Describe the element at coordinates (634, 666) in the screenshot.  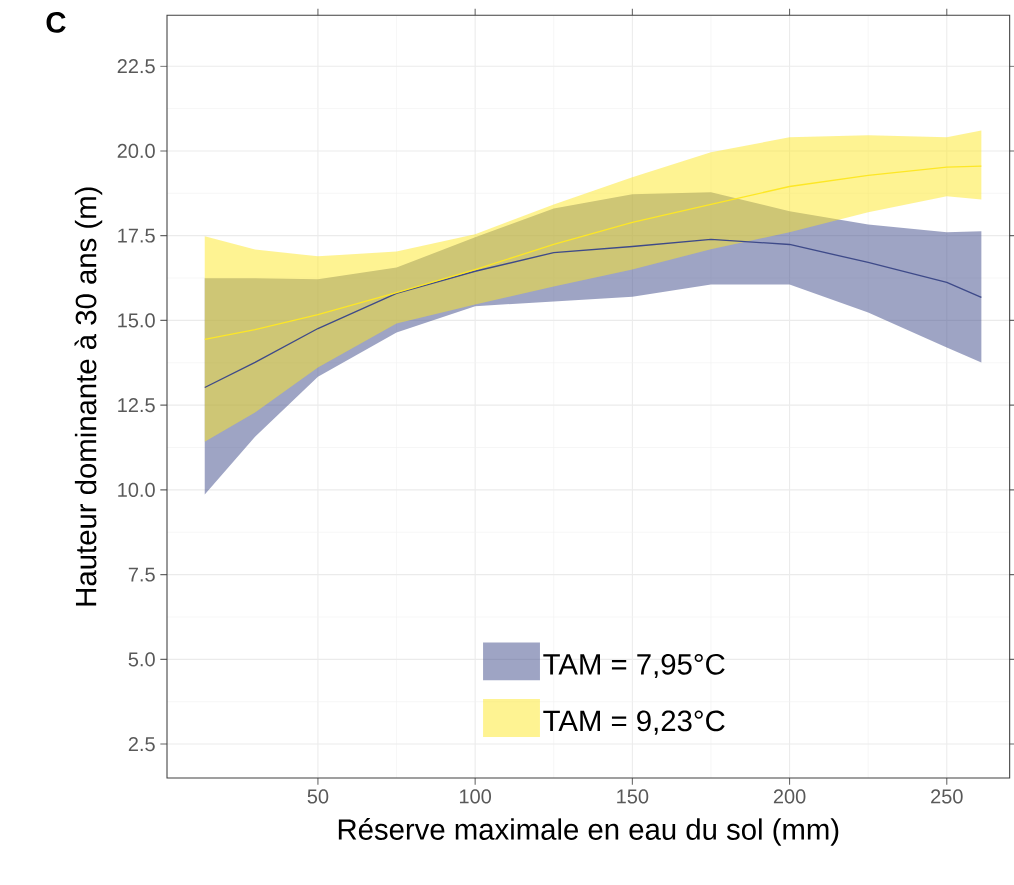
I see `legend-label: TAM = 7,95°C` at that location.